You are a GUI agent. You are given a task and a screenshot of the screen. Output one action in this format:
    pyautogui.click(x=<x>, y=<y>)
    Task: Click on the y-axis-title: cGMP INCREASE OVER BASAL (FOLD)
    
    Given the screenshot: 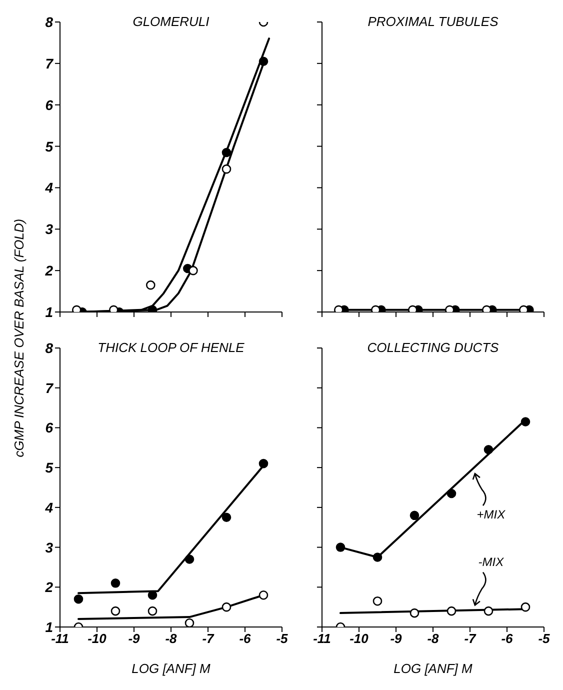 What is the action you would take?
    pyautogui.click(x=19, y=338)
    